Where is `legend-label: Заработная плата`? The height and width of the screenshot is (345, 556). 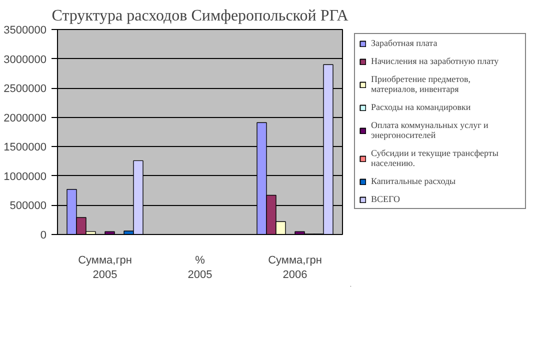 legend-label: Заработная плата is located at coordinates (404, 43).